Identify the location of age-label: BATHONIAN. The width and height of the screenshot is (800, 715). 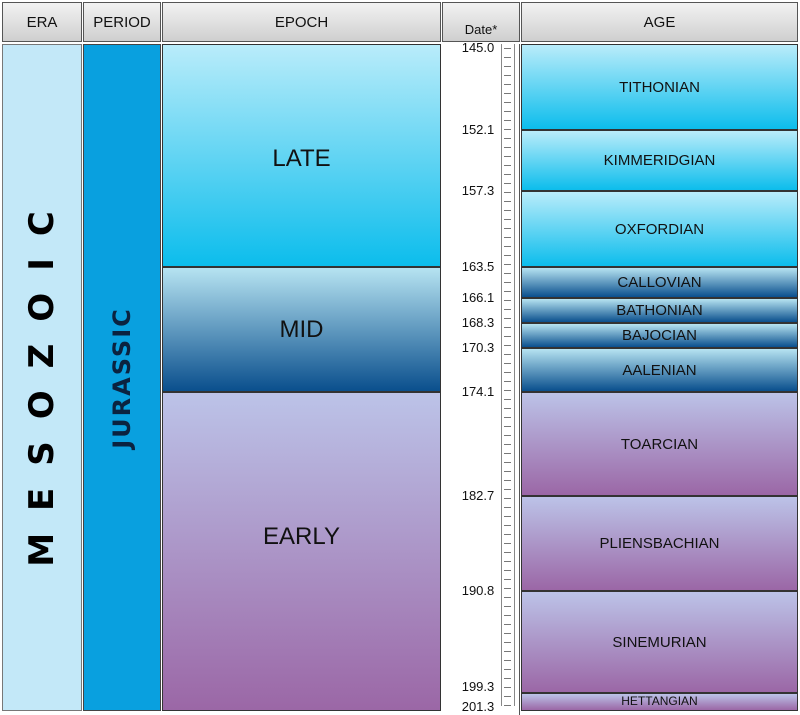
(659, 310).